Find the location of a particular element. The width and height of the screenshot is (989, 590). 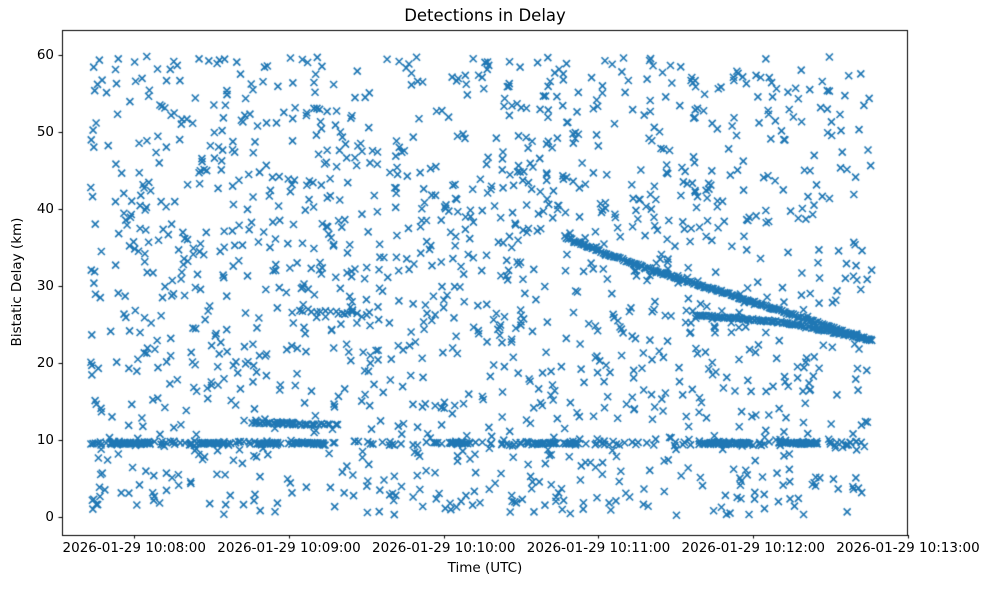

x-tick-label: 2026-01-29 10:12:00 is located at coordinates (753, 548).